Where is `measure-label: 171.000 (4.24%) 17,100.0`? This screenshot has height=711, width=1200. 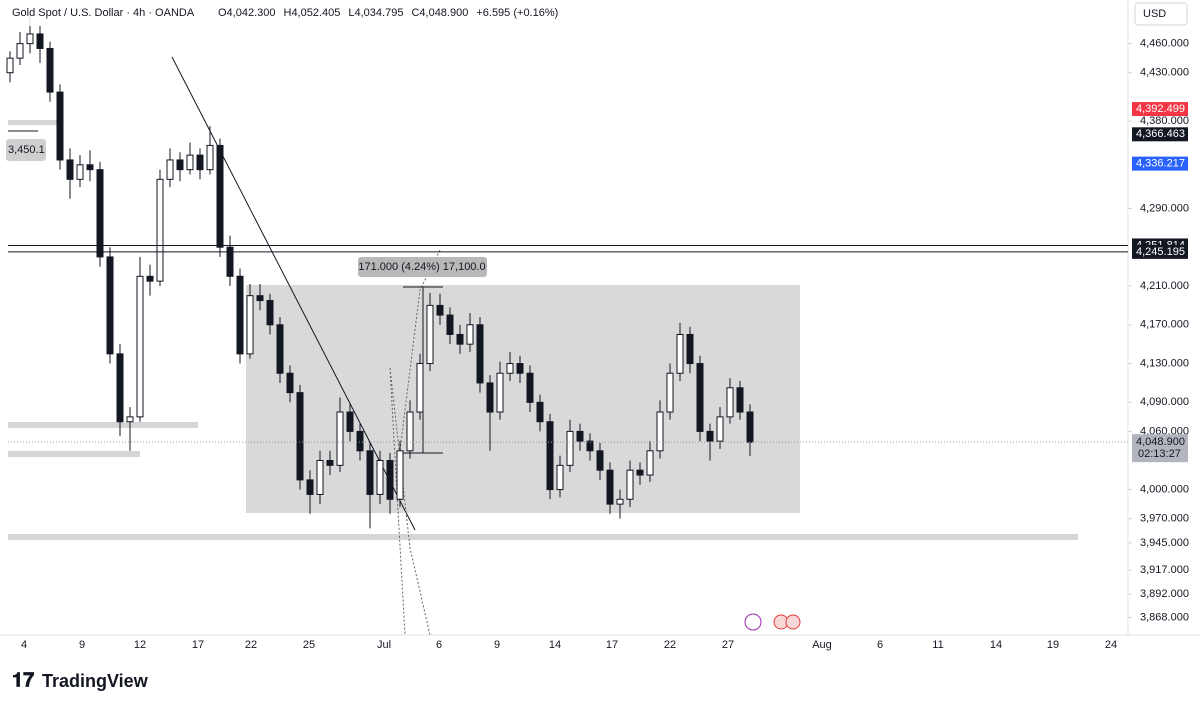
measure-label: 171.000 (4.24%) 17,100.0 is located at coordinates (421, 267).